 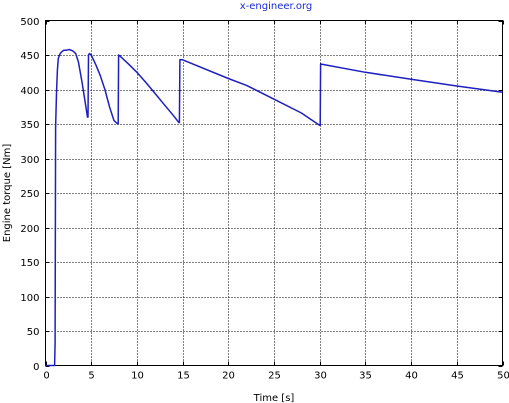 What do you see at coordinates (365, 376) in the screenshot?
I see `x-tick-label: 35` at bounding box center [365, 376].